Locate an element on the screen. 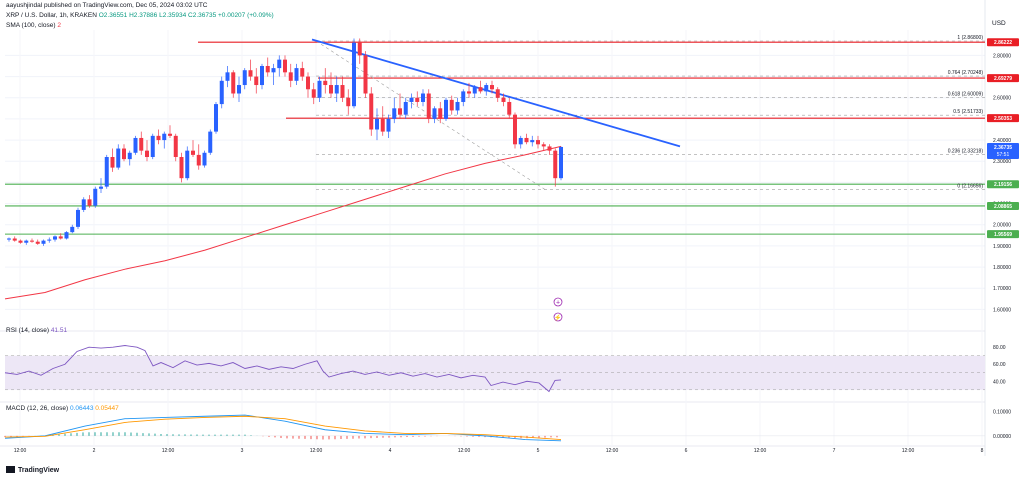  countdown-label: 57:51 is located at coordinates (1003, 155).